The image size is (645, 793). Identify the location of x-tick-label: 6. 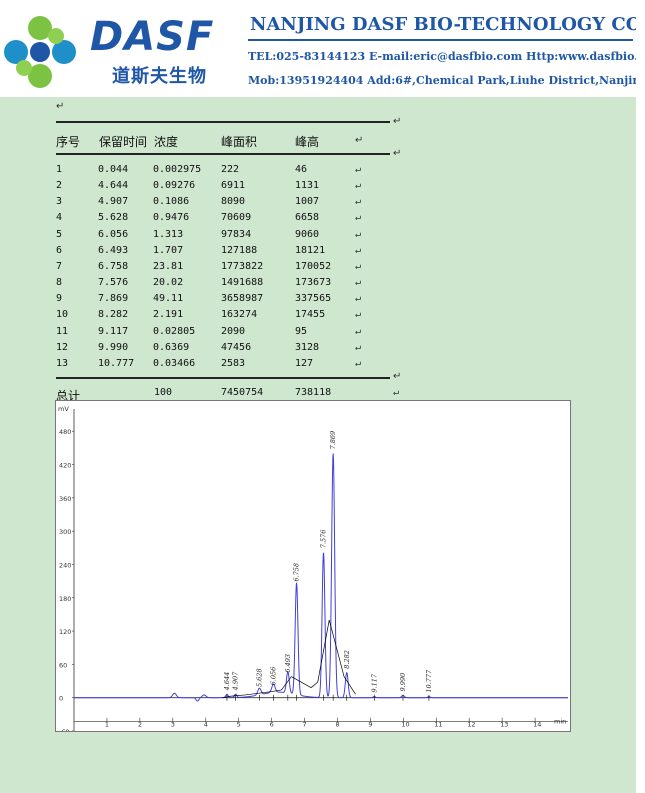
(272, 725).